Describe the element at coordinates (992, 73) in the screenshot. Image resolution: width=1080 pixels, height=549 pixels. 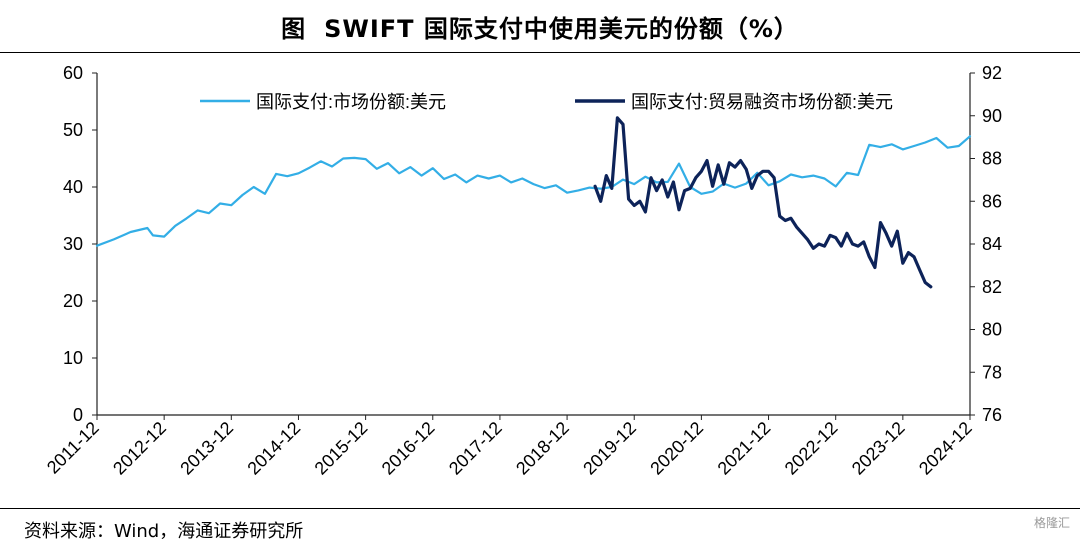
I see `right-y-tick-label: 92` at that location.